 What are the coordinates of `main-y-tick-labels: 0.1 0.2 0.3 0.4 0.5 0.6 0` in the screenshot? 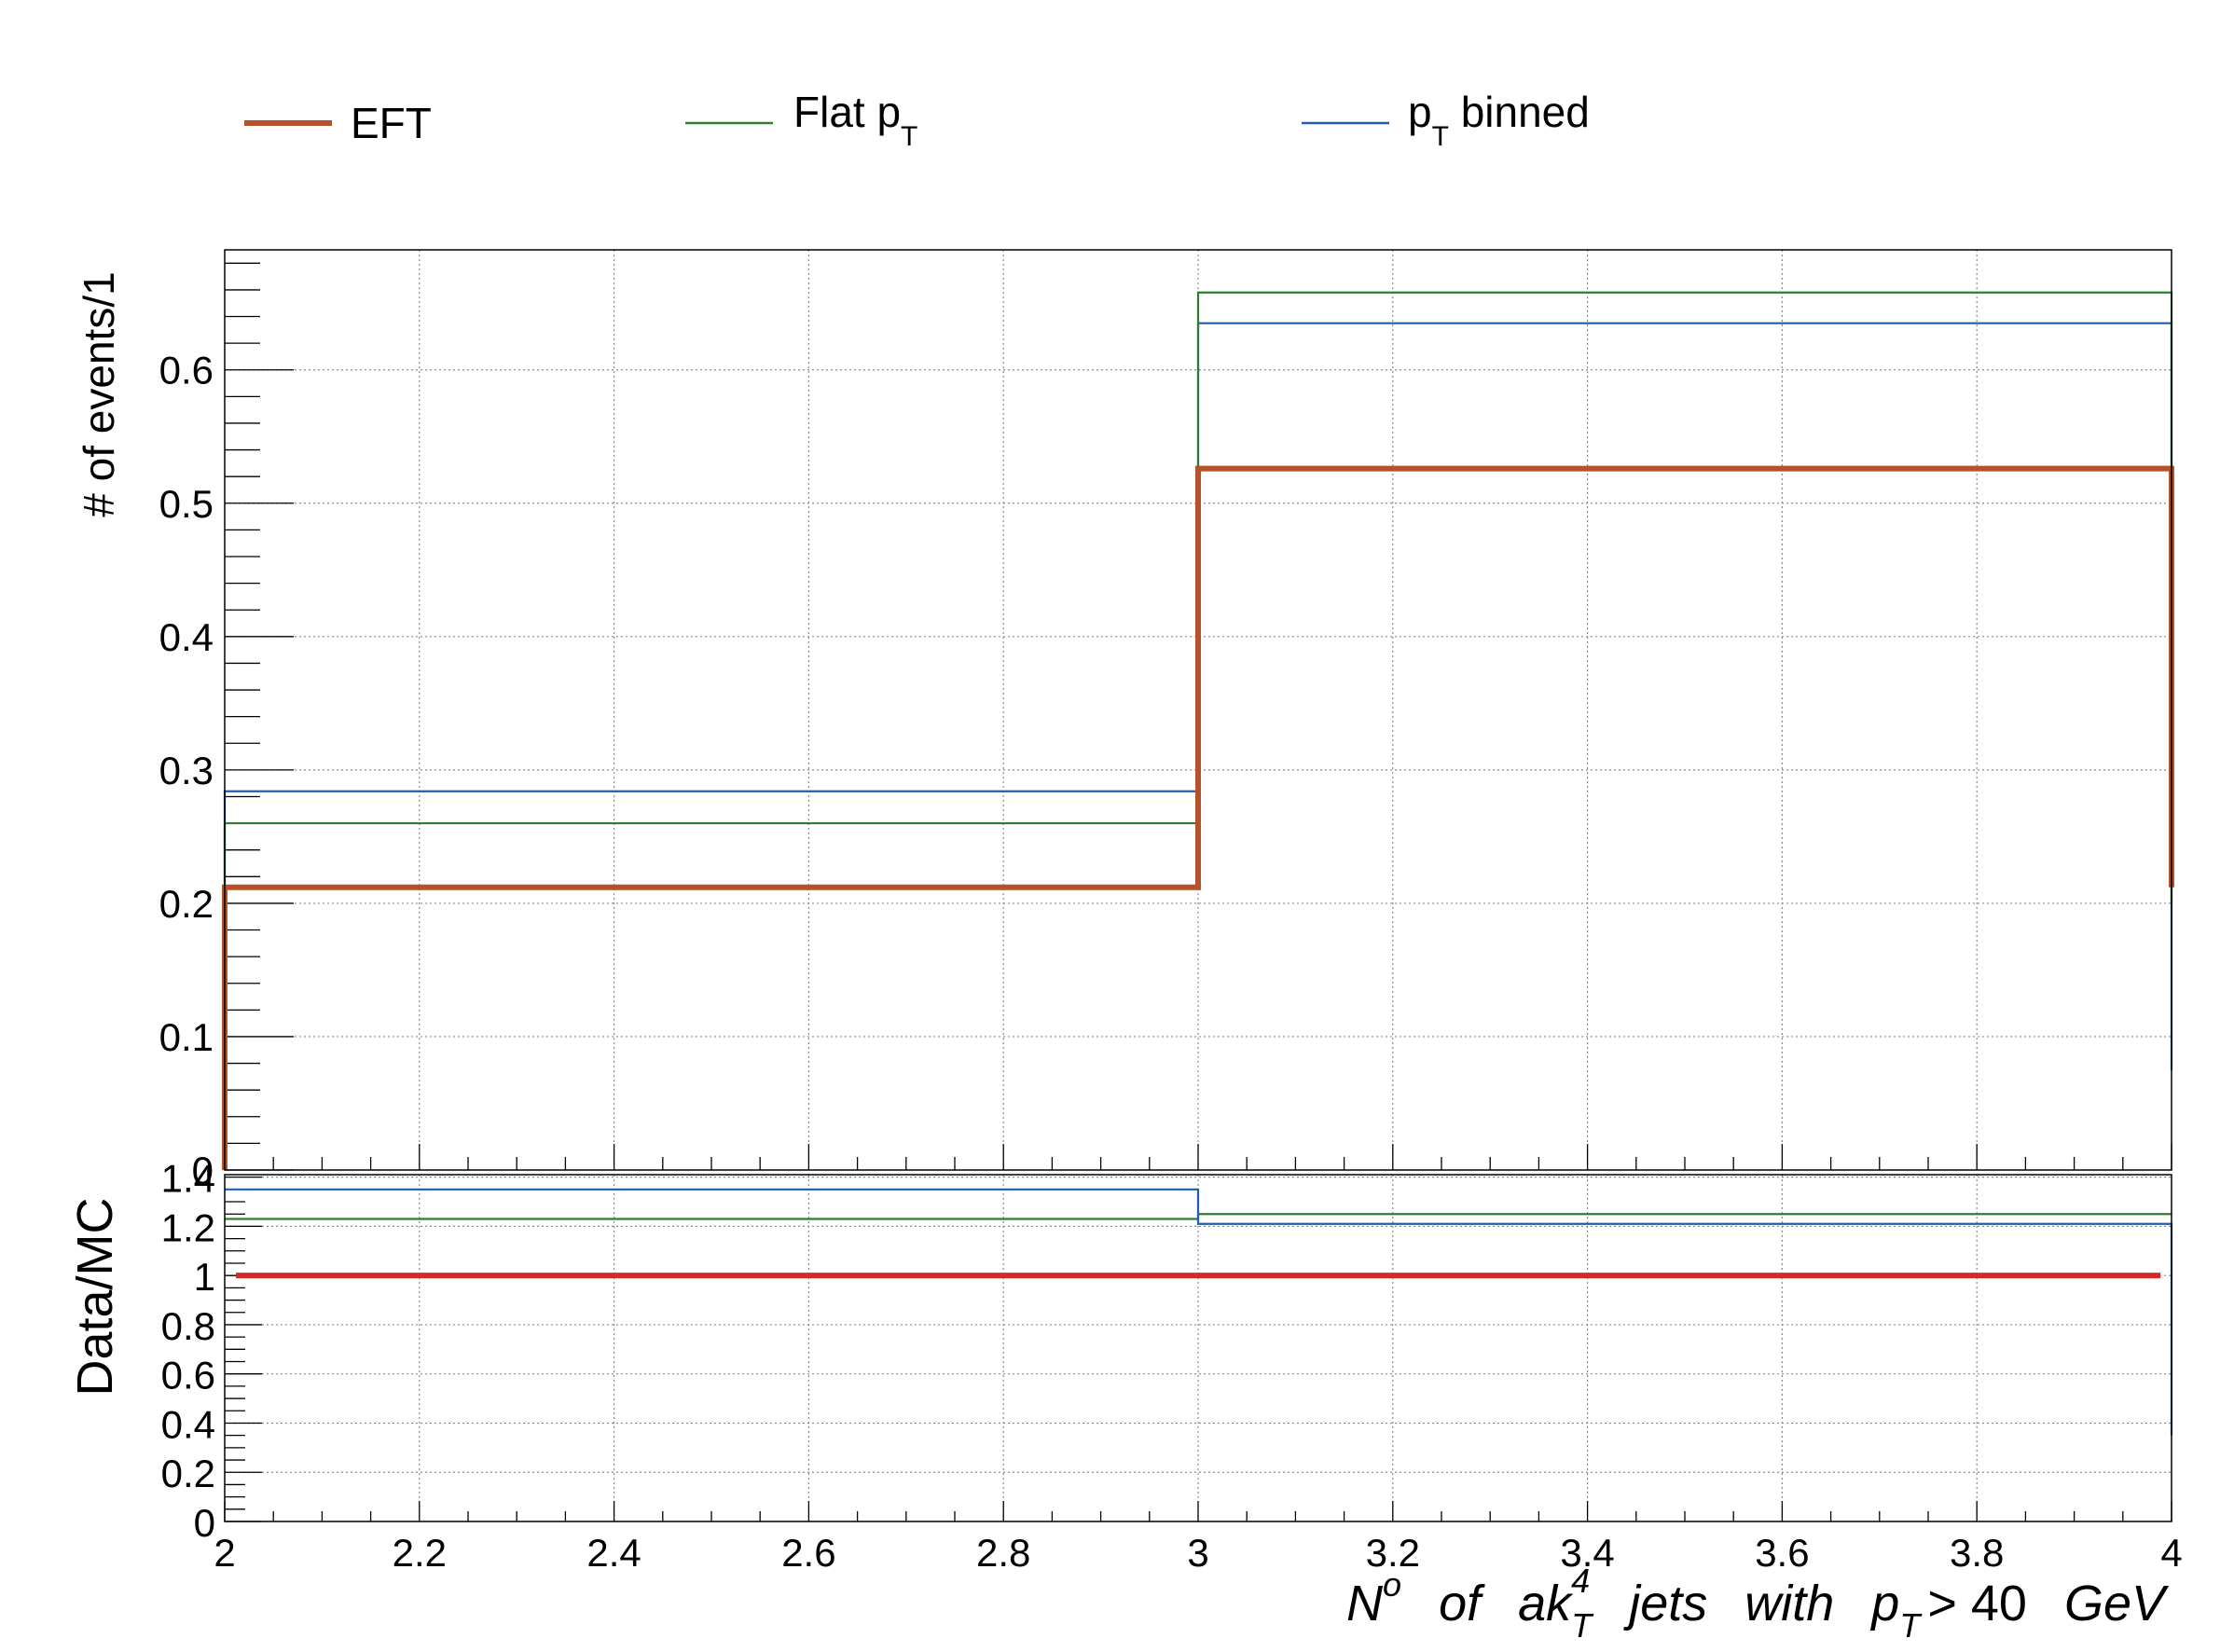 It's located at (186, 771).